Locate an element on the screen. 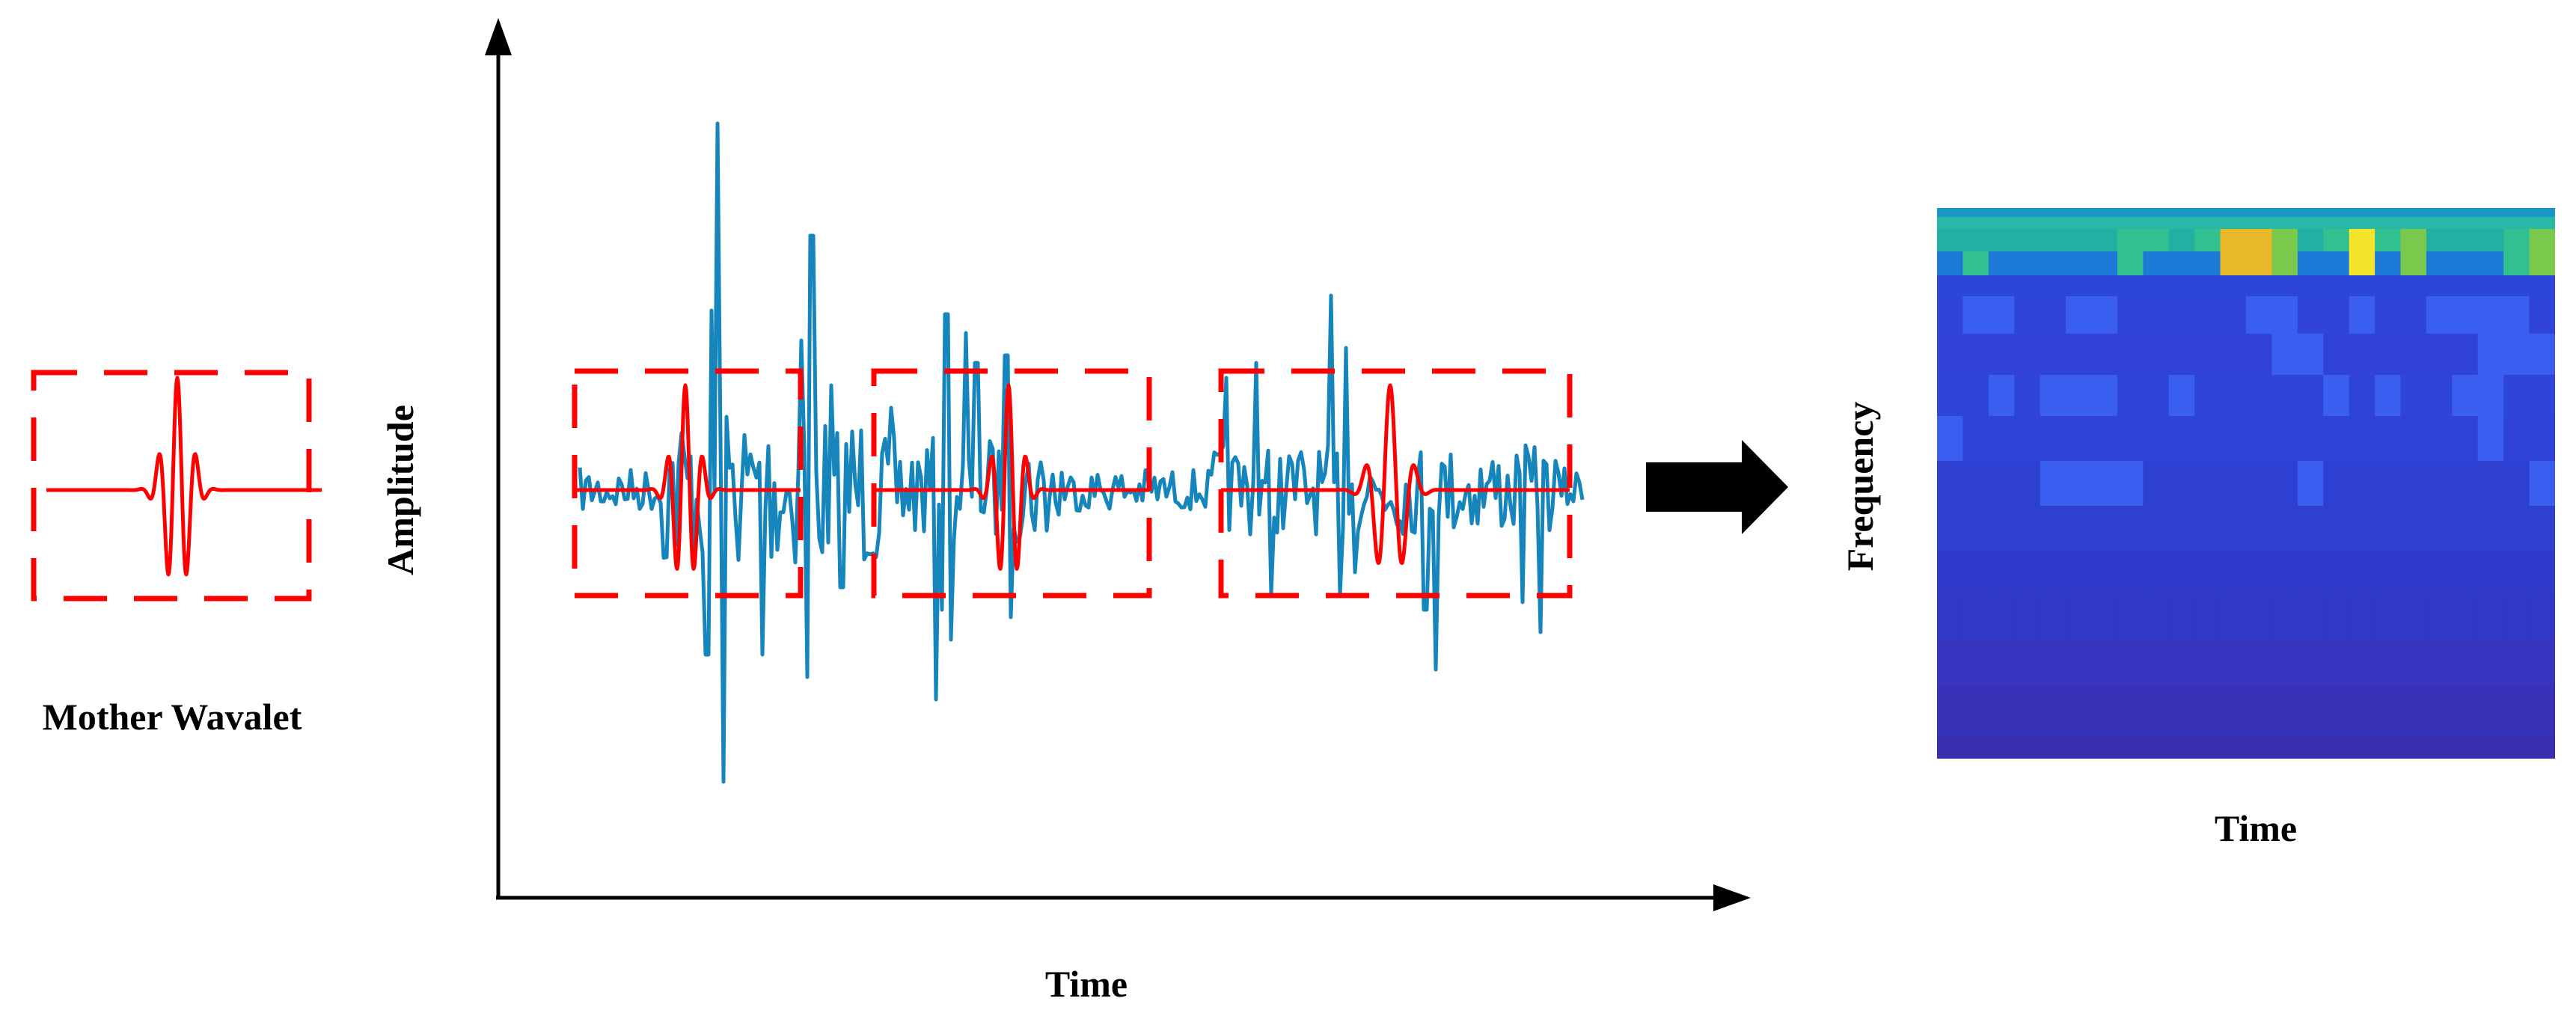 Image resolution: width=2576 pixels, height=1016 pixels. wavelet-window-box is located at coordinates (1395, 483).